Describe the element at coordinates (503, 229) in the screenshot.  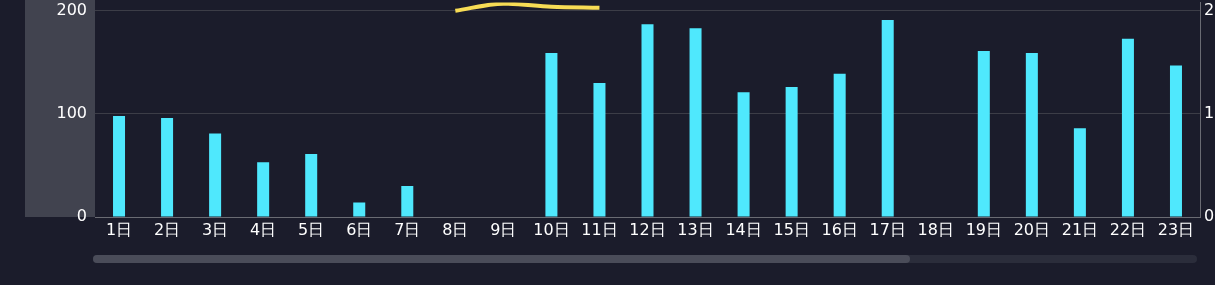
I see `x-tick-label: 9日` at that location.